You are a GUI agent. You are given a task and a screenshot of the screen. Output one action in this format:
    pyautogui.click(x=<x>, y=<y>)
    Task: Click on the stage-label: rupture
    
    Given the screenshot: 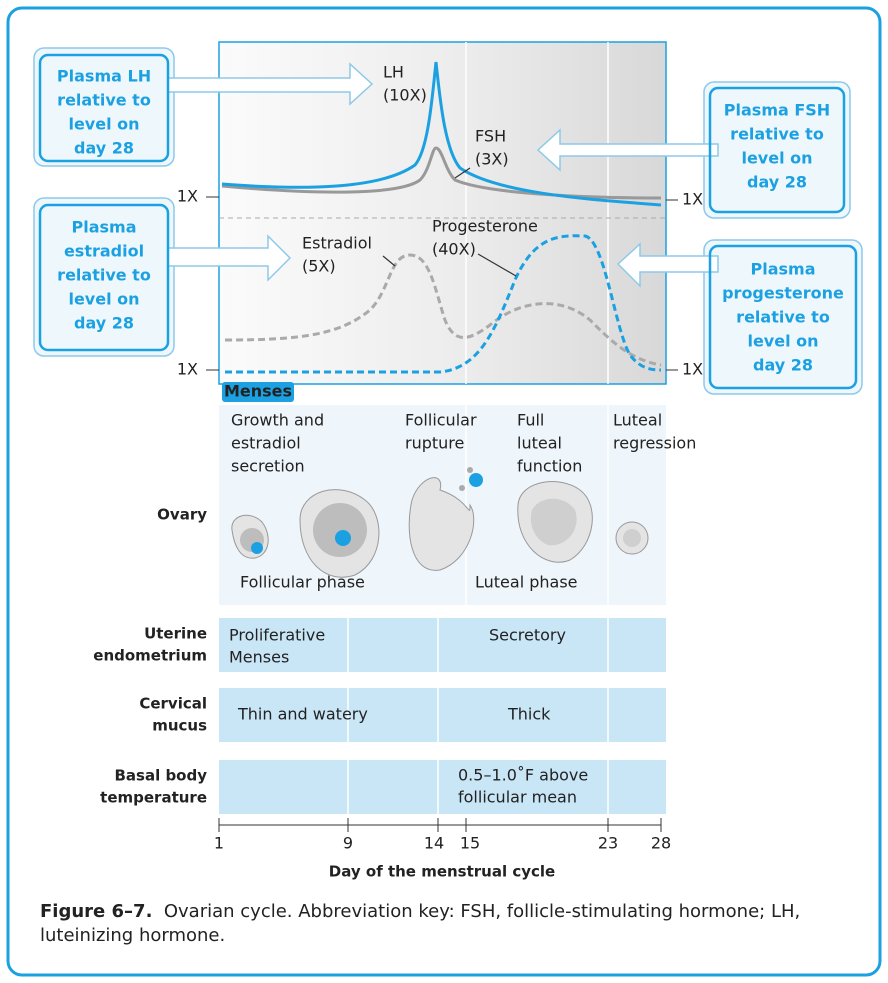 What is the action you would take?
    pyautogui.click(x=434, y=443)
    